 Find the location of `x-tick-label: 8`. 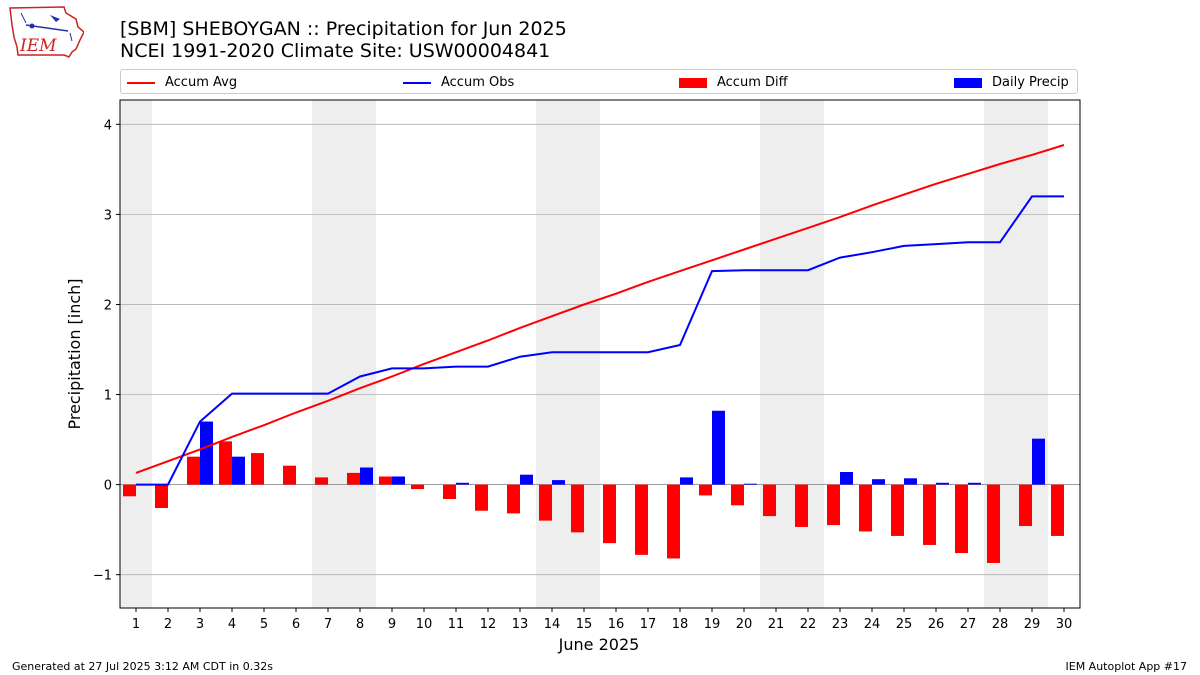

x-tick-label: 8 is located at coordinates (360, 624).